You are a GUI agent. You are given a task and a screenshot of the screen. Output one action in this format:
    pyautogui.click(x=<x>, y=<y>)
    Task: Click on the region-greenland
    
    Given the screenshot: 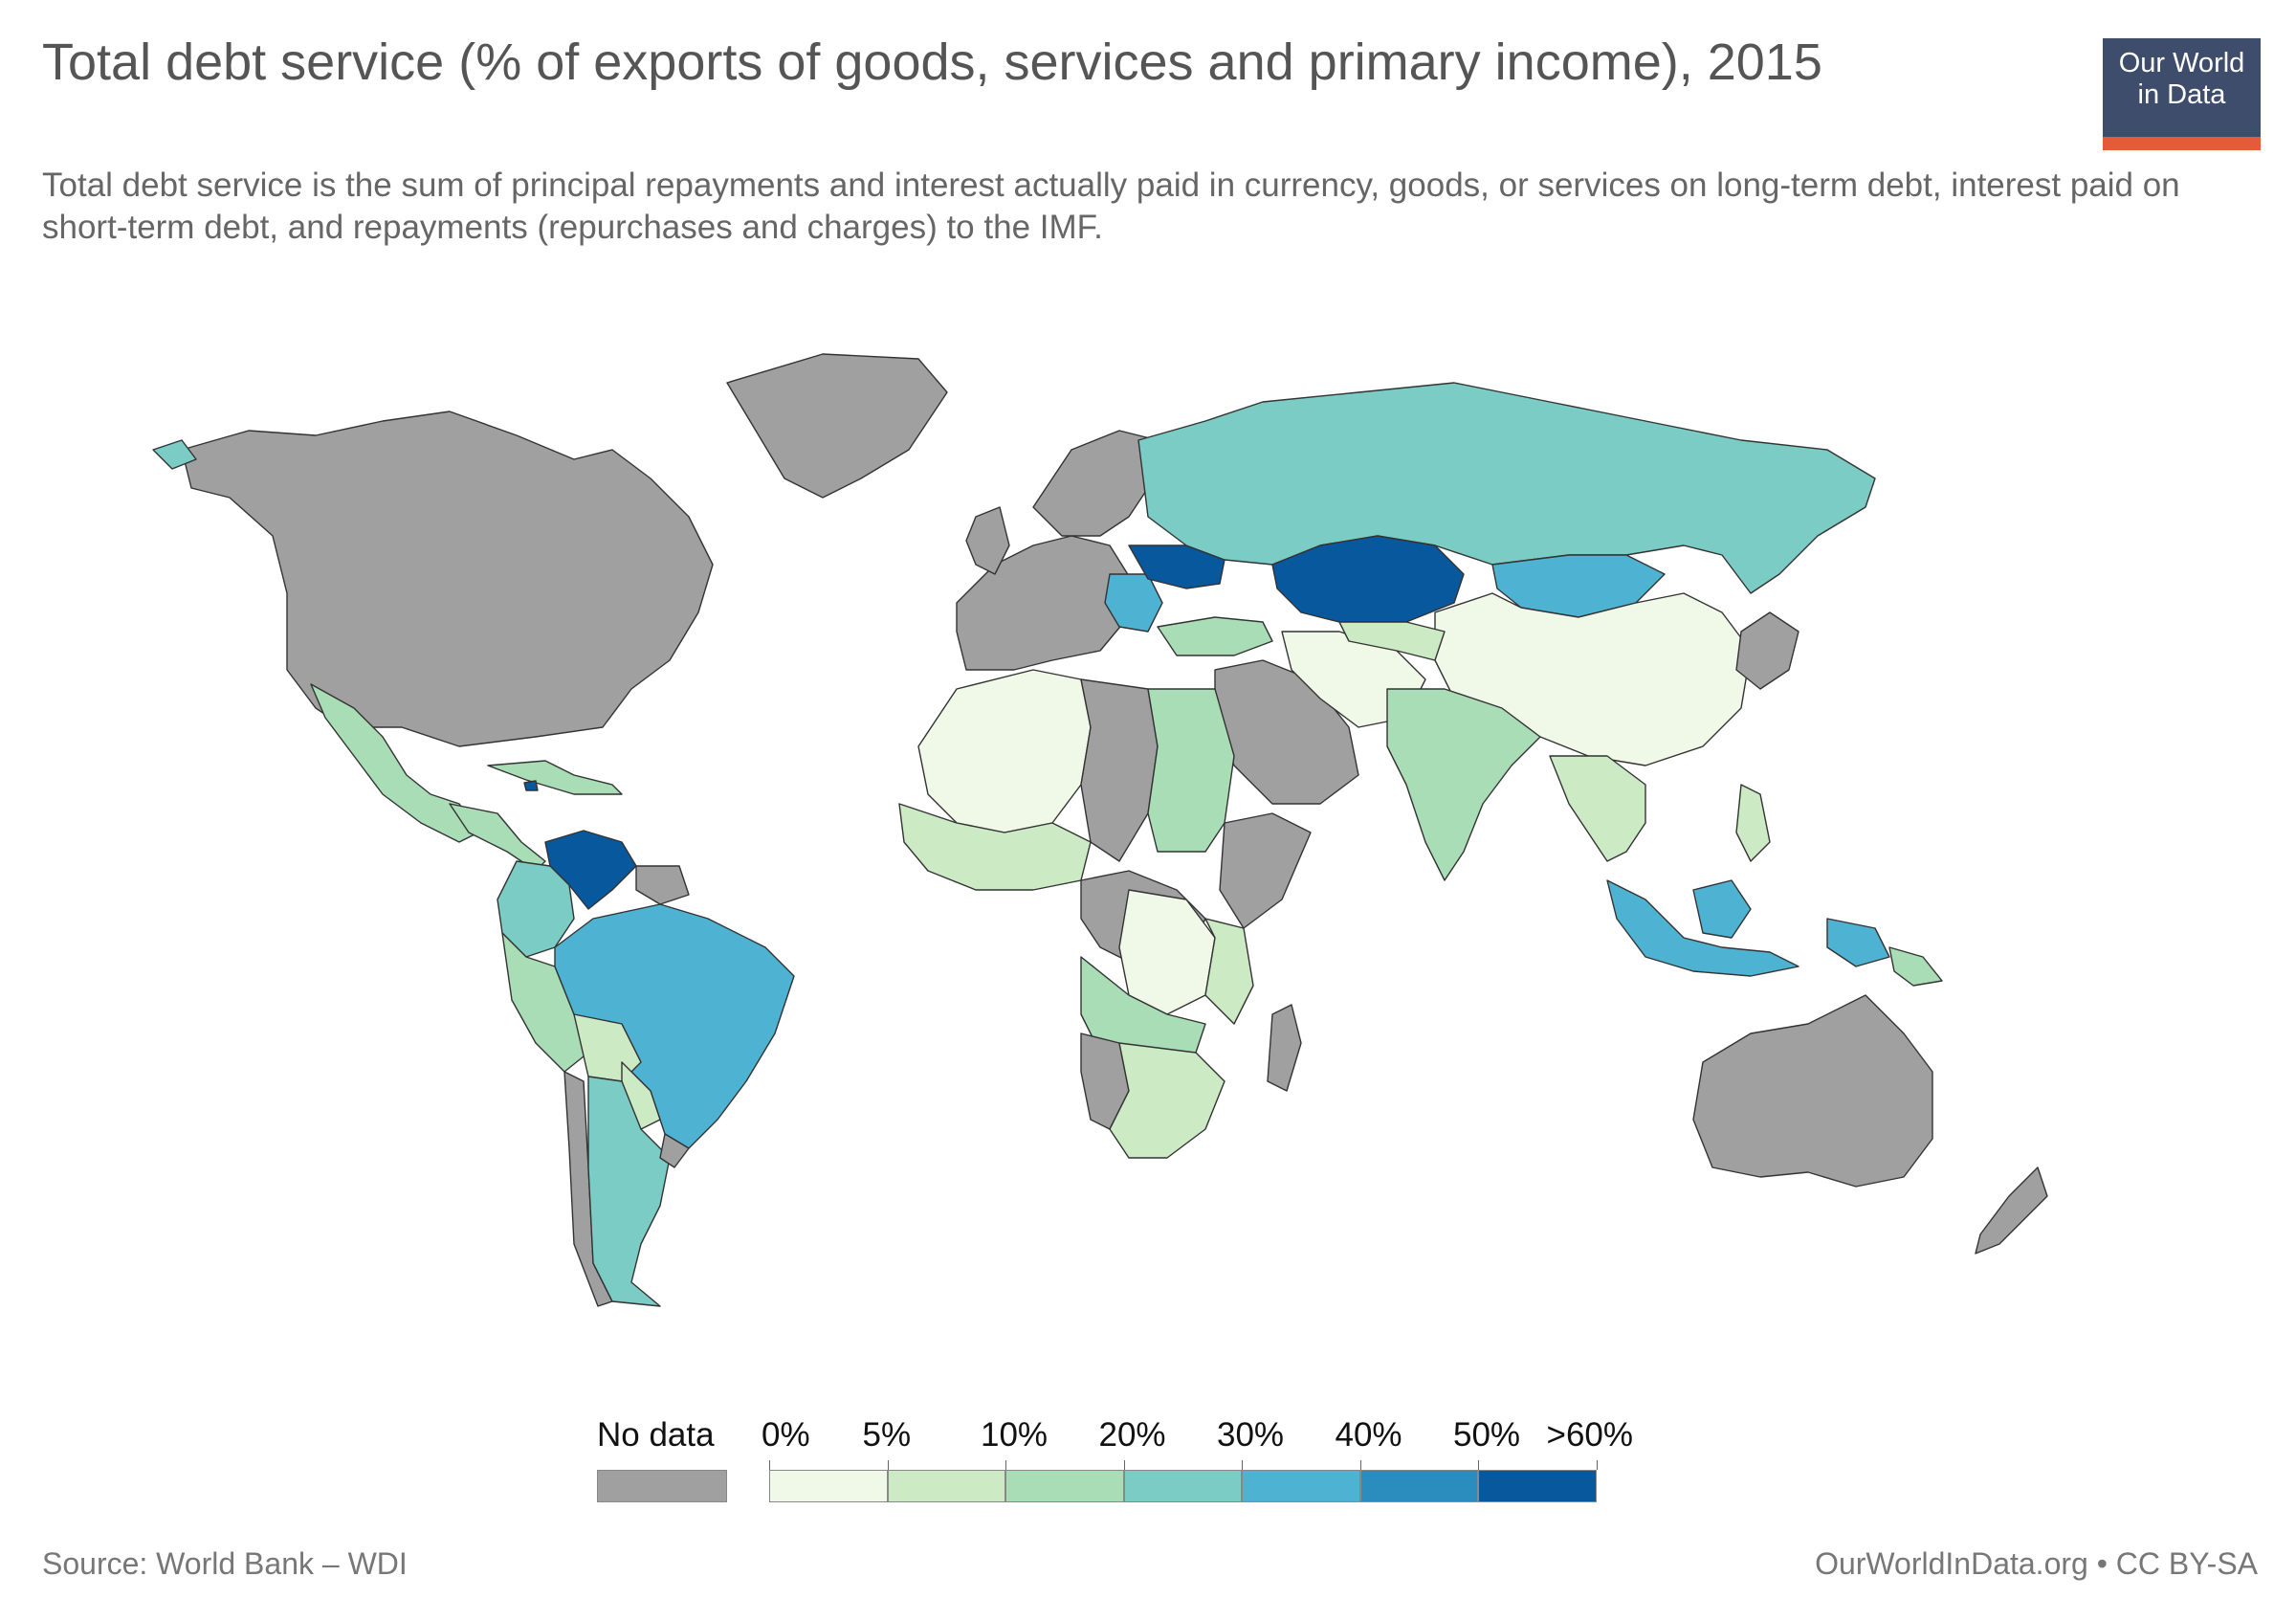 What is the action you would take?
    pyautogui.click(x=837, y=426)
    